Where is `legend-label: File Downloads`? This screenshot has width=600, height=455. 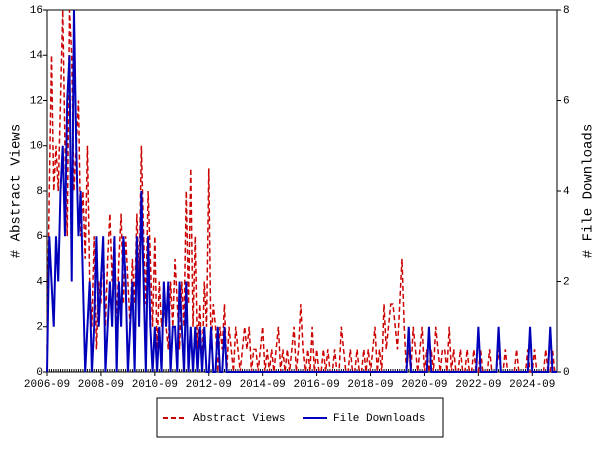 legend-label: File Downloads is located at coordinates (379, 419).